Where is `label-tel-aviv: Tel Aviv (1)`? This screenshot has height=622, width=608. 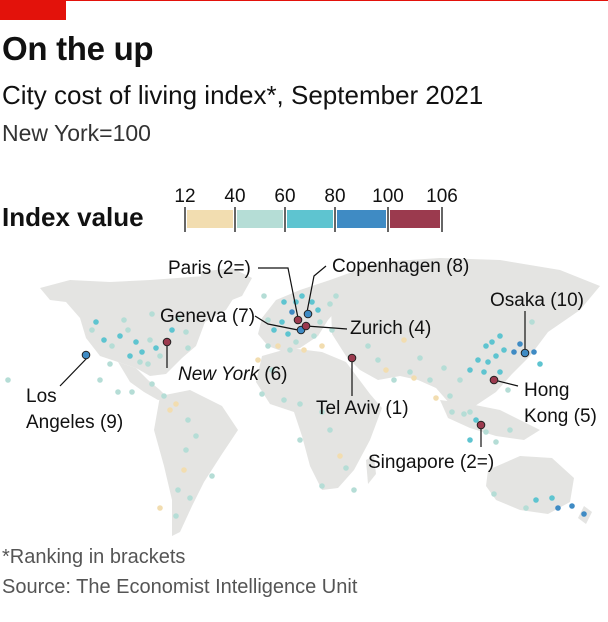
label-tel-aviv: Tel Aviv (1) is located at coordinates (362, 408).